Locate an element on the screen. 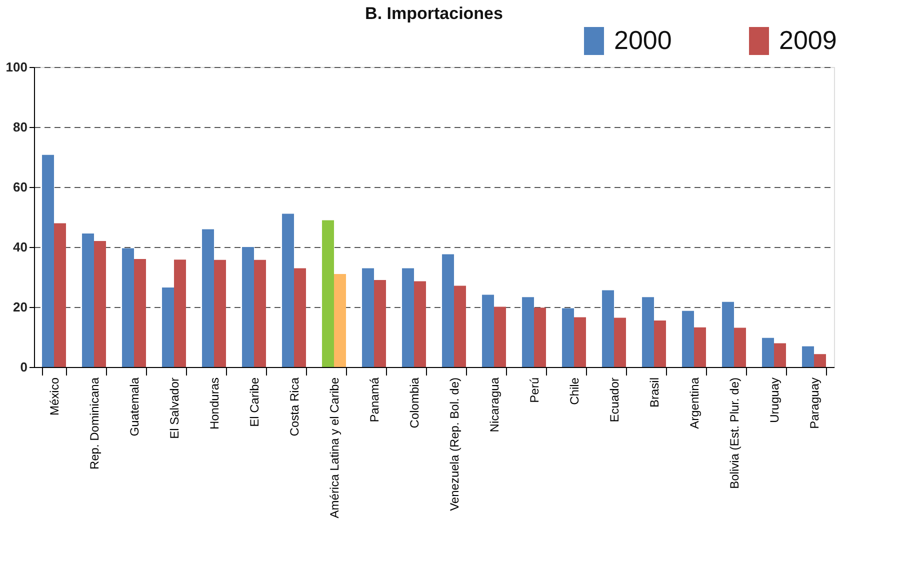 The height and width of the screenshot is (561, 920). x-tick-label: Brasil is located at coordinates (655, 393).